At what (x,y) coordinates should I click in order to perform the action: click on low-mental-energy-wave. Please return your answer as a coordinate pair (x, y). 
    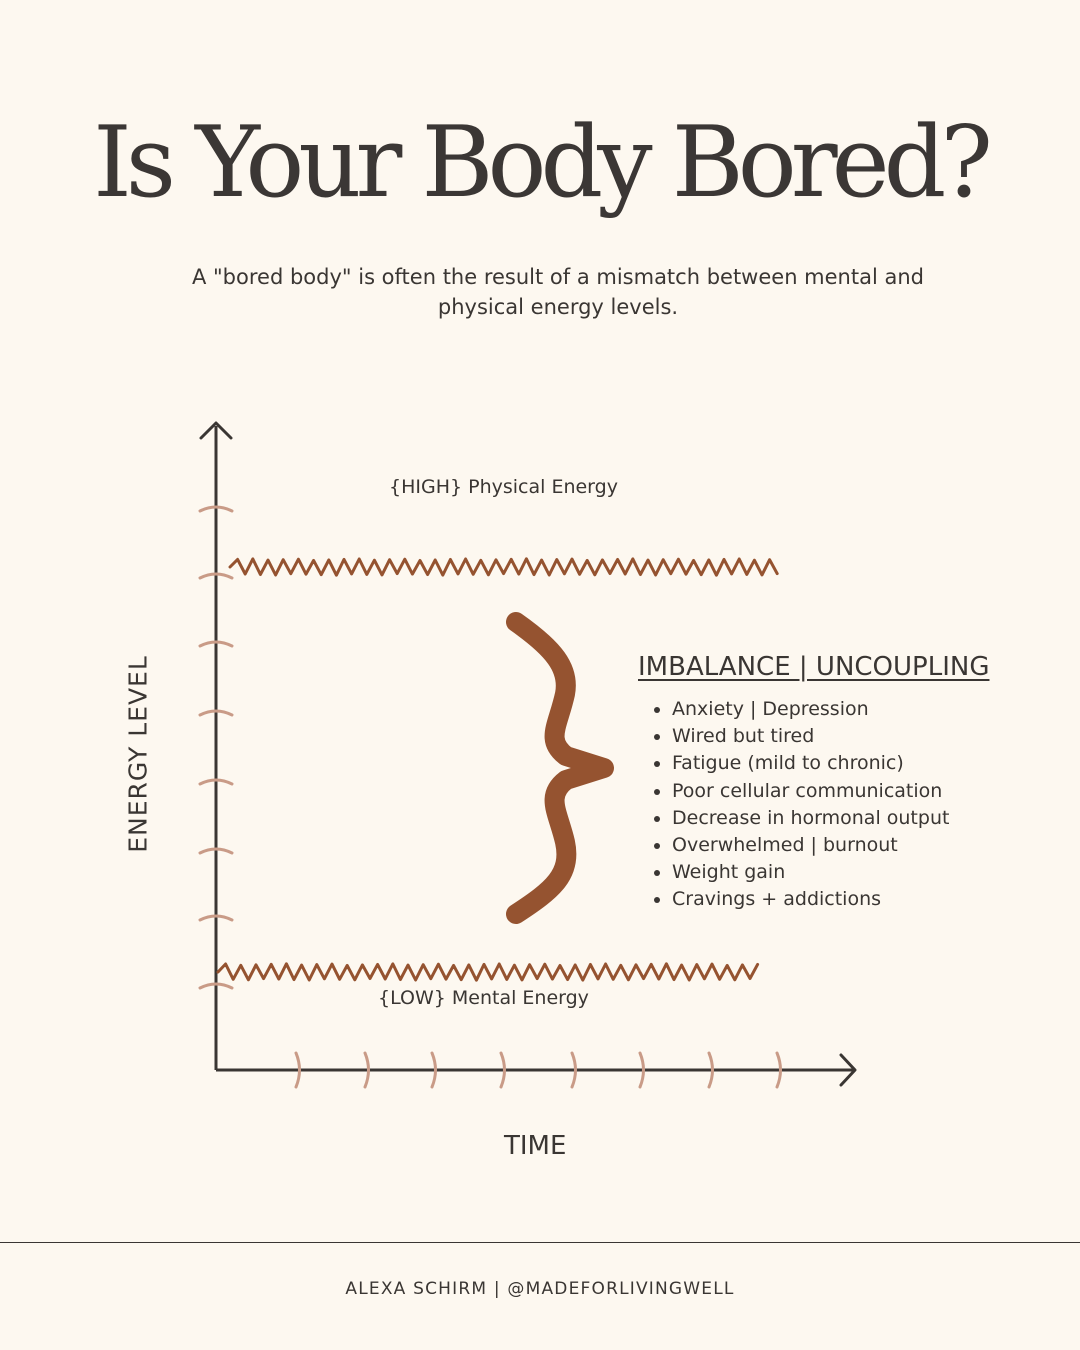
    Looking at the image, I should click on (488, 972).